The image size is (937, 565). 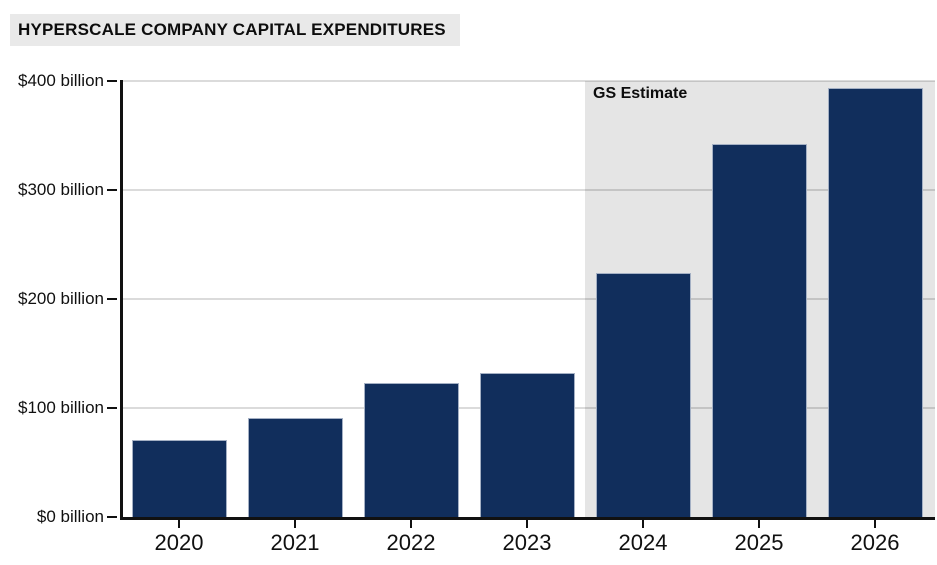 I want to click on y-axis-label-300: $300 billion, so click(x=60, y=189).